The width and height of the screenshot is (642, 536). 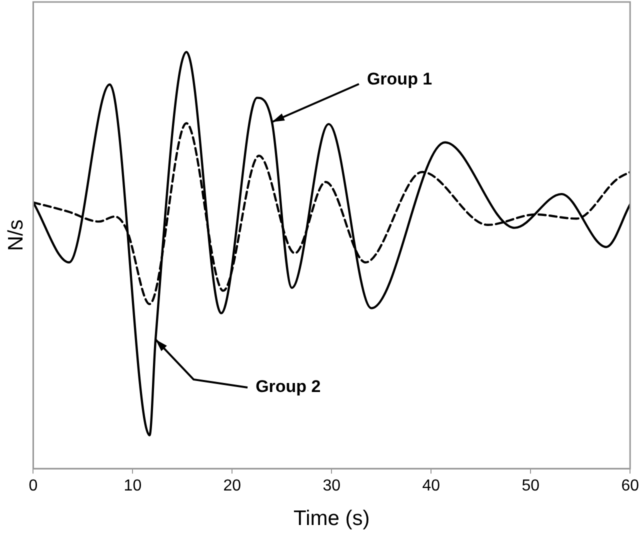 I want to click on x-tick-label: 30, so click(x=331, y=486).